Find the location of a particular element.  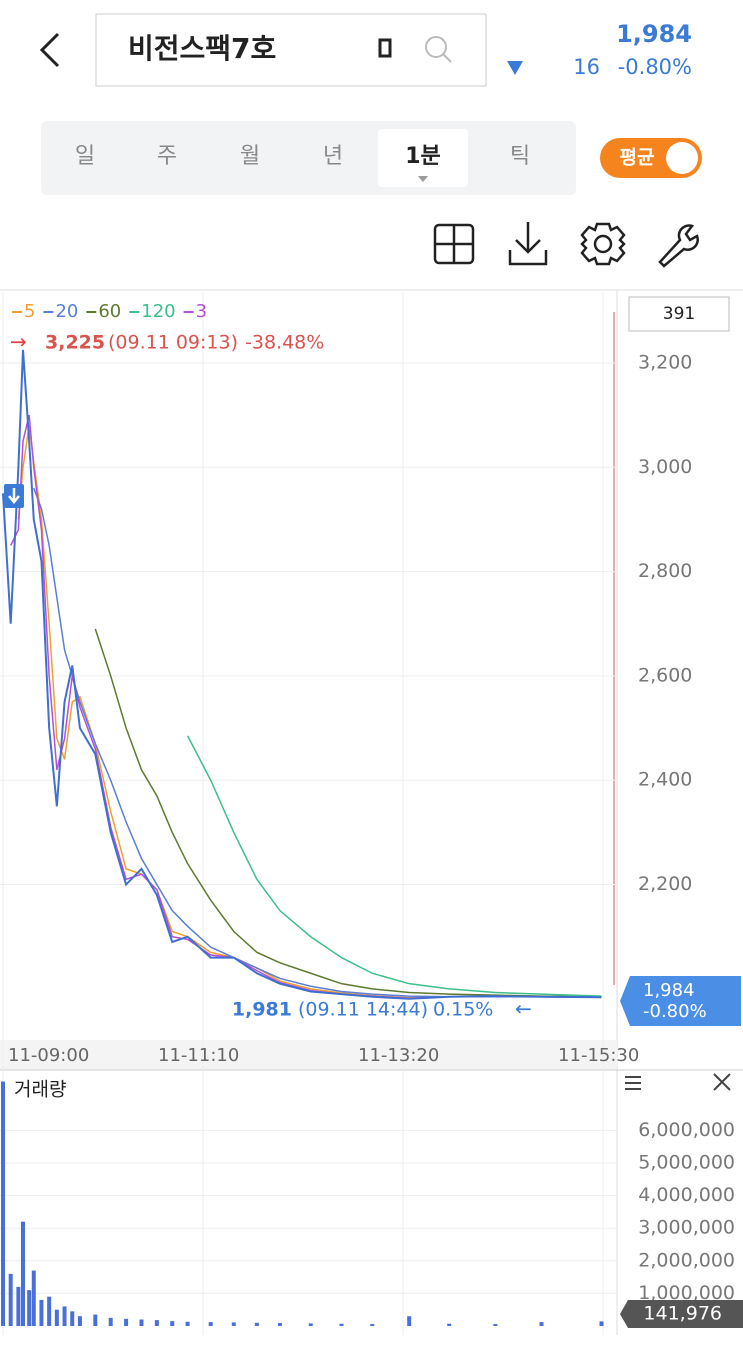

settings-icon is located at coordinates (603, 244).